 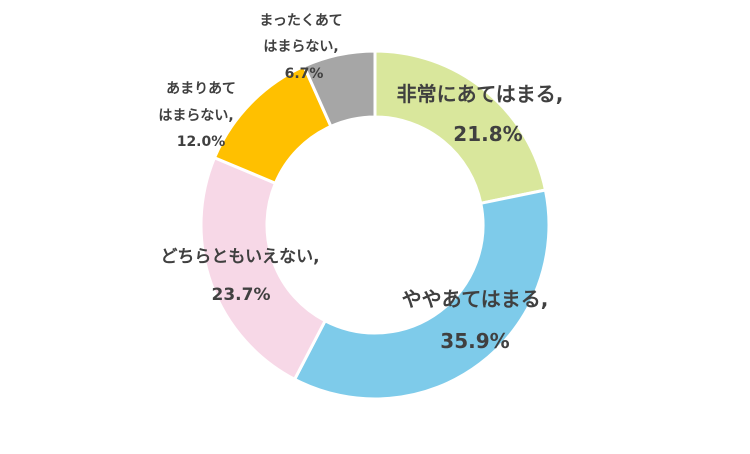 I want to click on slice-label-not-true-at-all-line2: はまらない,, so click(x=300, y=47).